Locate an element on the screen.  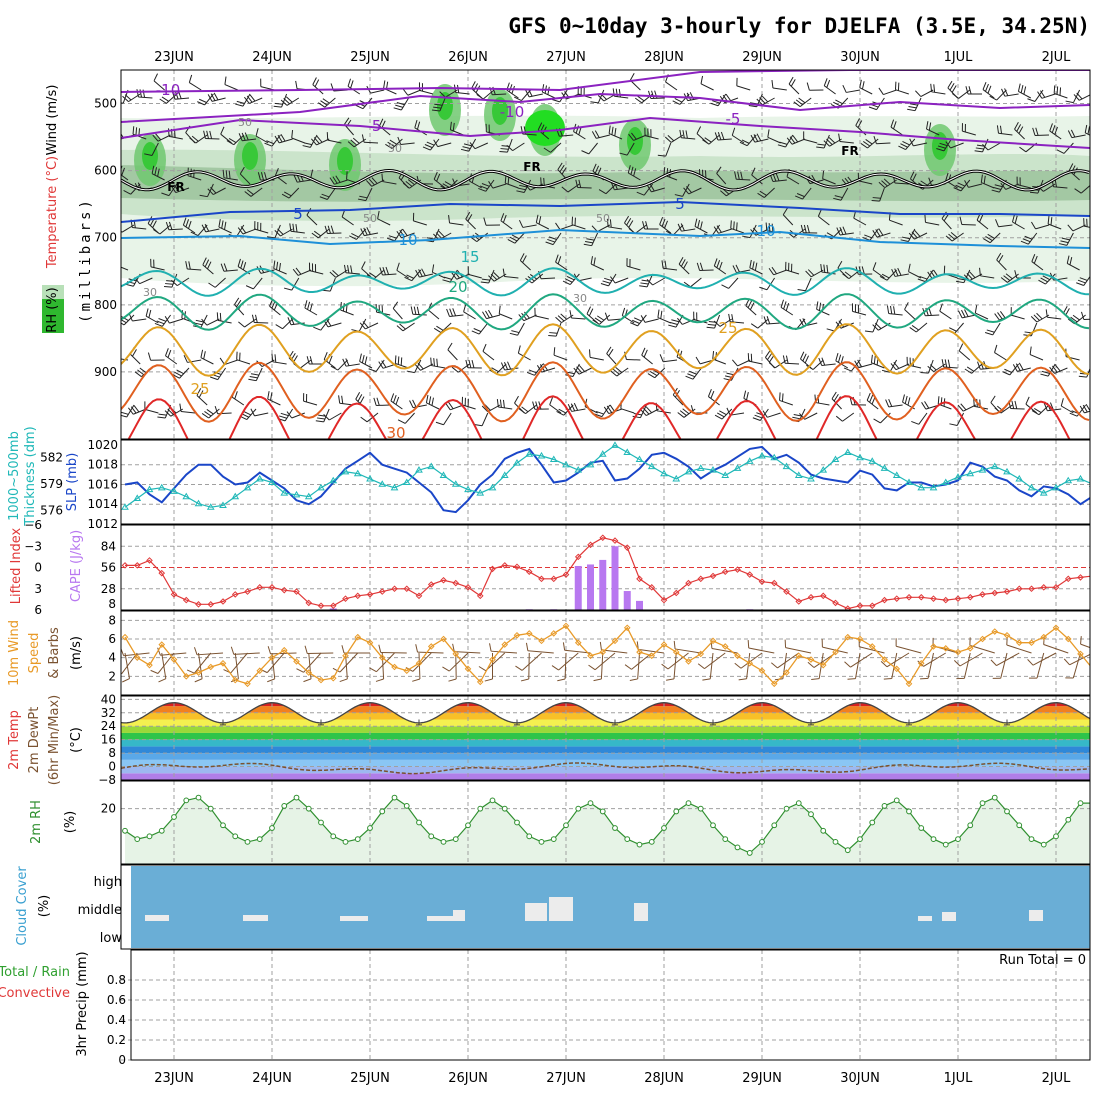
wind10m-label-2: Speed is located at coordinates (34, 653).